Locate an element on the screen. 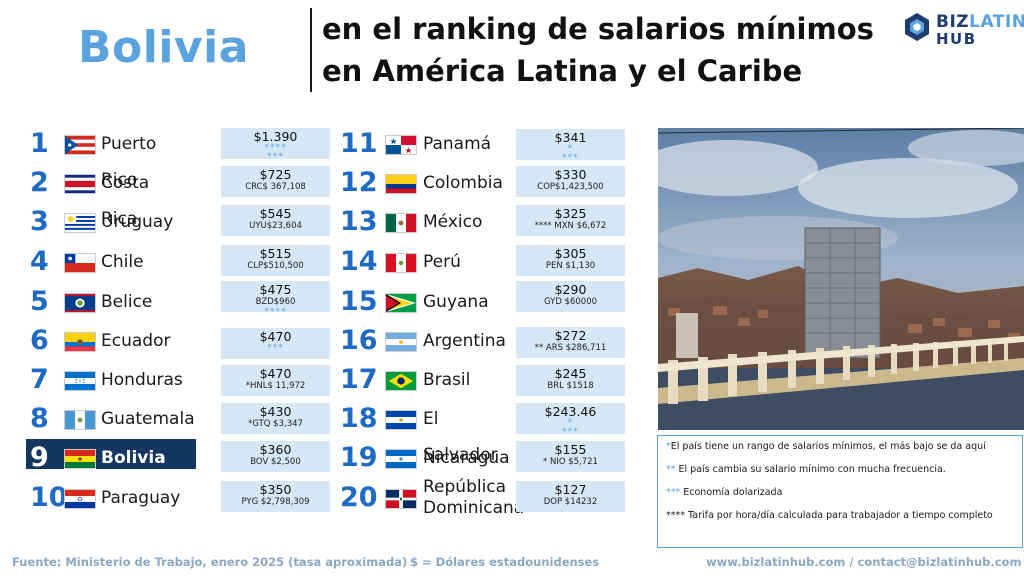 The image size is (1024, 576). salary-usd: $243.46 is located at coordinates (570, 411).